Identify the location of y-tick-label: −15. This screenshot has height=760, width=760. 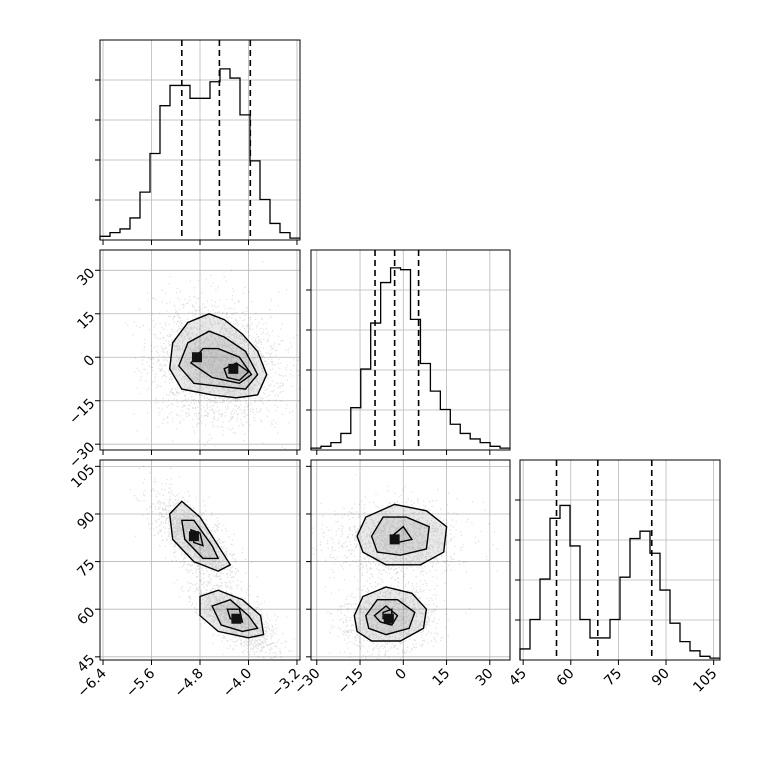
(82, 412).